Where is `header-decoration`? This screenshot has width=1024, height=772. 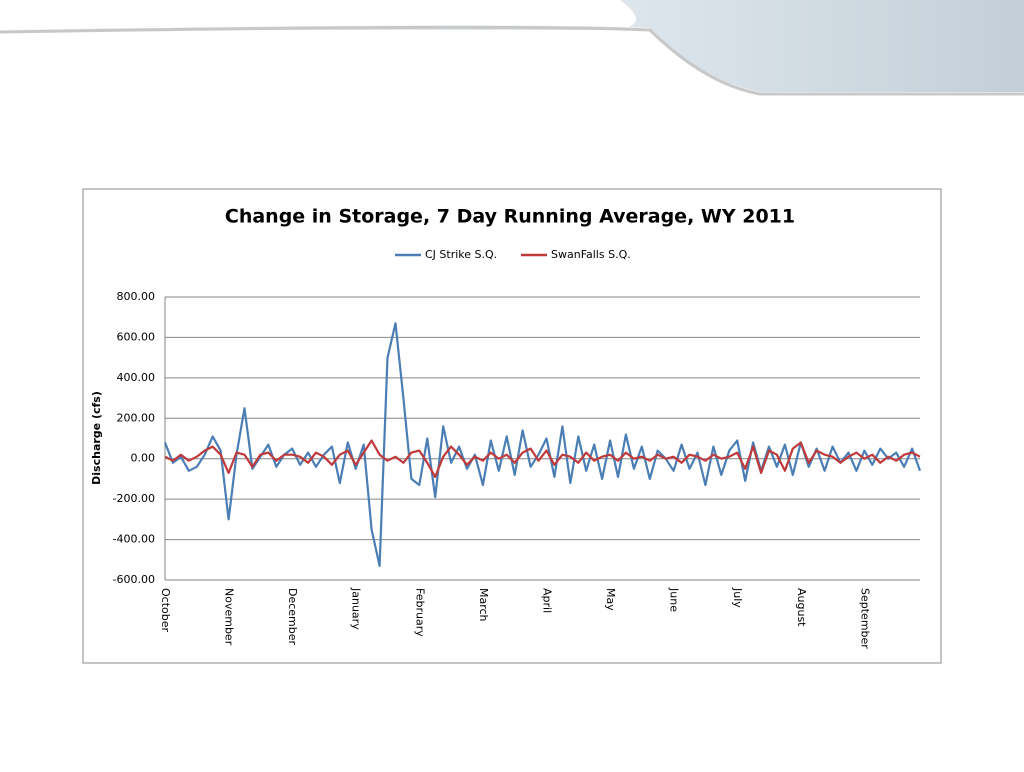 header-decoration is located at coordinates (512, 46).